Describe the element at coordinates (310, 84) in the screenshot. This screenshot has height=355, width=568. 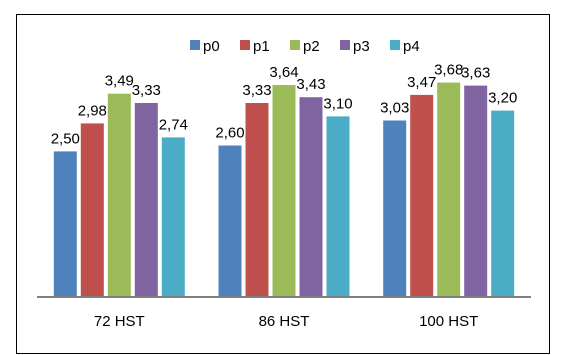
I see `data-label-p3-1: 3,43` at that location.